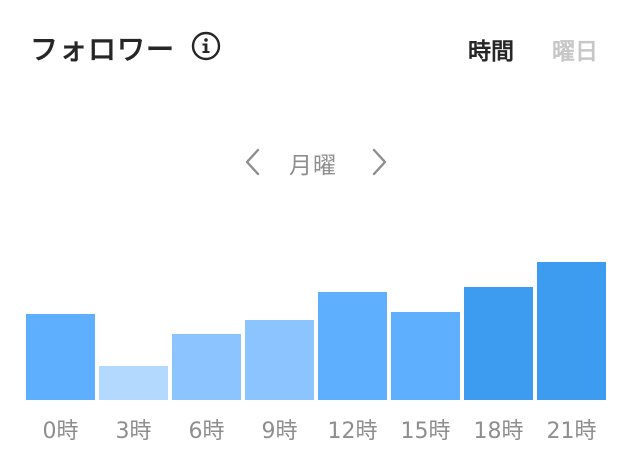  What do you see at coordinates (134, 431) in the screenshot?
I see `x-tick-label: 3時` at bounding box center [134, 431].